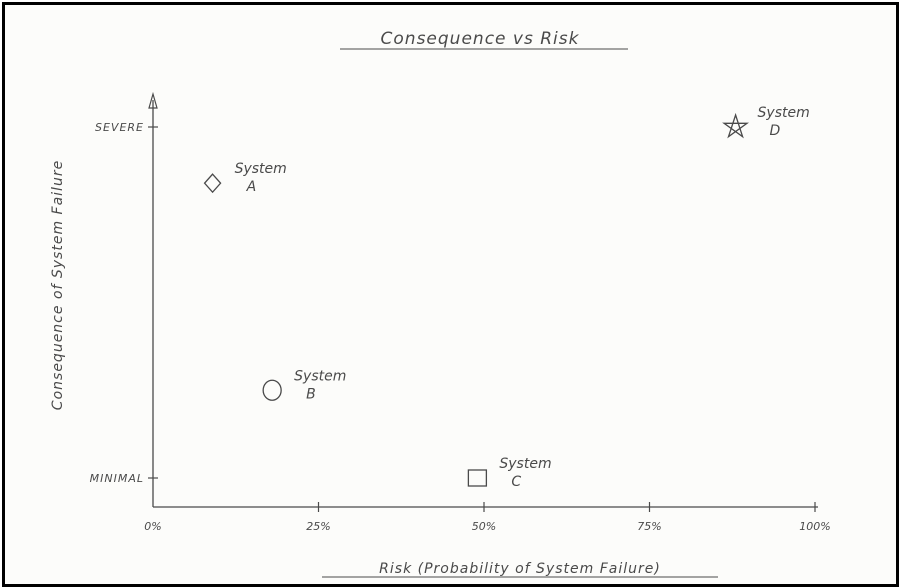 This screenshot has width=899, height=587. What do you see at coordinates (649, 526) in the screenshot?
I see `x-tick-label-3: 75%` at bounding box center [649, 526].